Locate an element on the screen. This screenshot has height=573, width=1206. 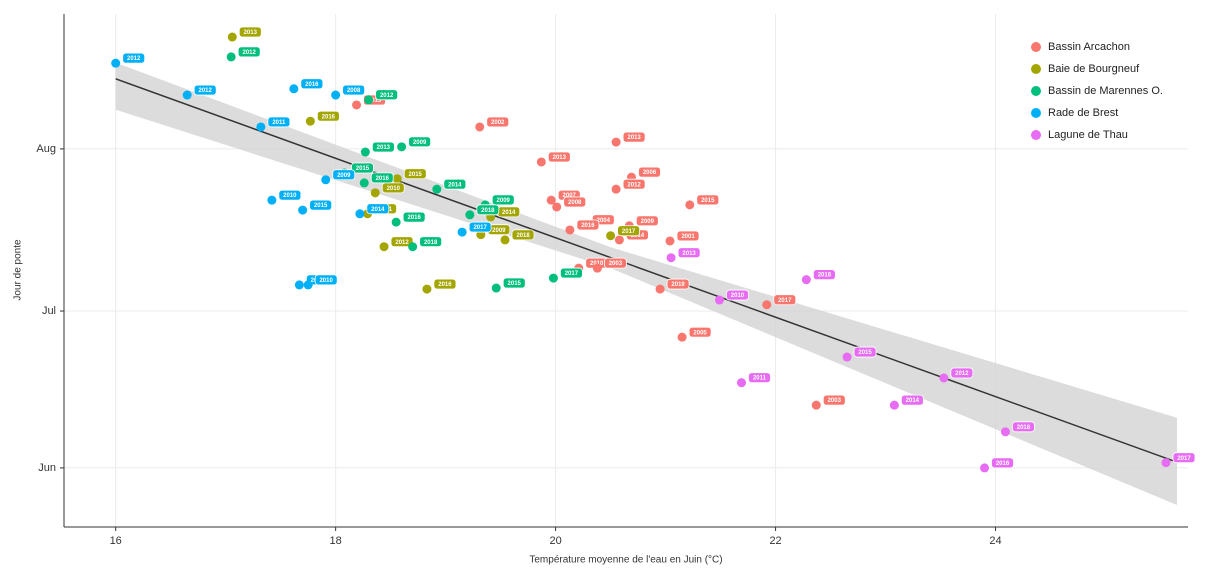
x-tick-label: 24 is located at coordinates (995, 541).